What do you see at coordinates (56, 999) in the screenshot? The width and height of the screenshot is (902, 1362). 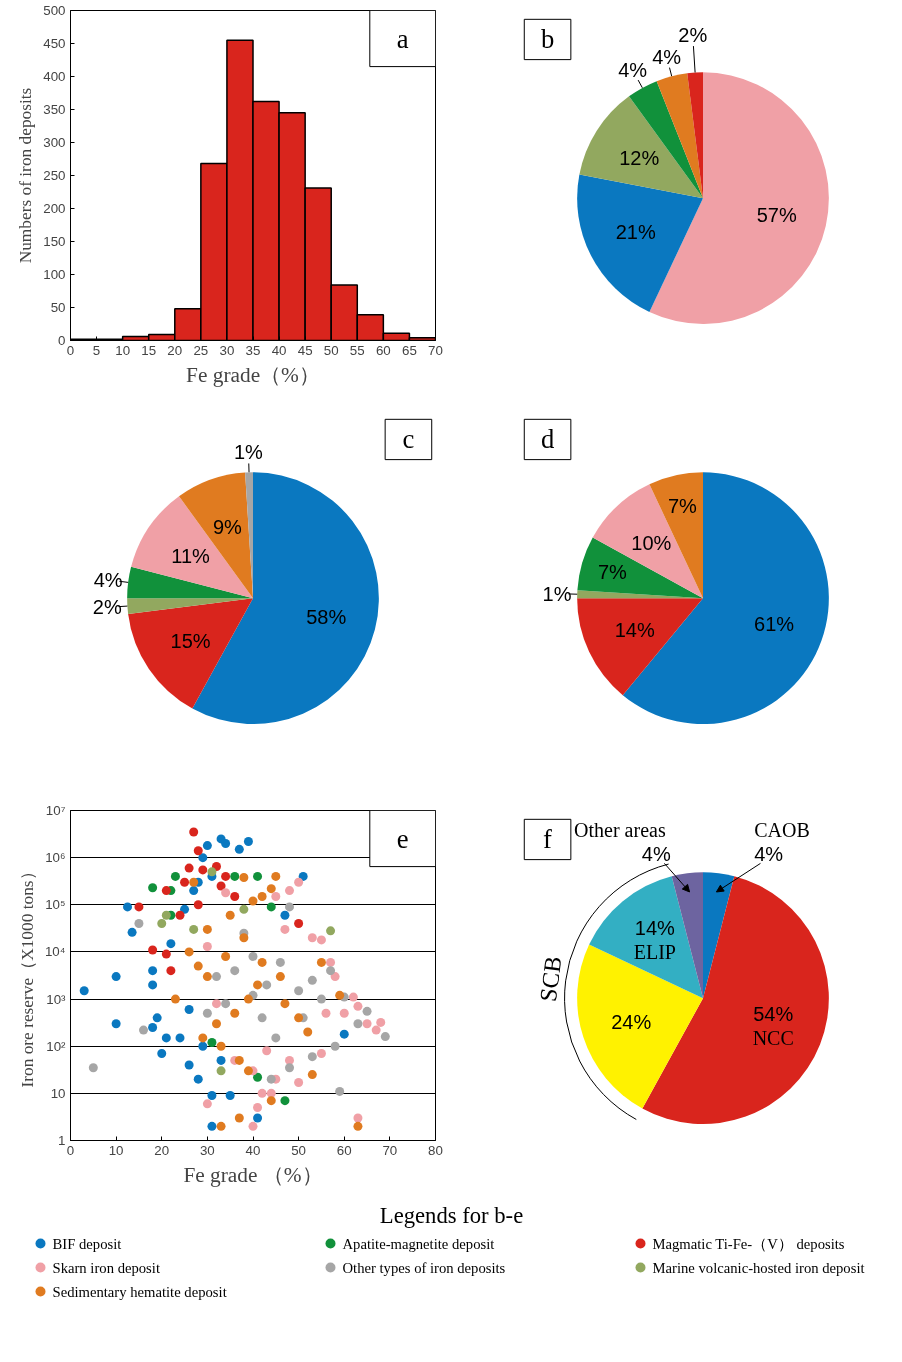 I see `y-tick-label: 10³` at bounding box center [56, 999].